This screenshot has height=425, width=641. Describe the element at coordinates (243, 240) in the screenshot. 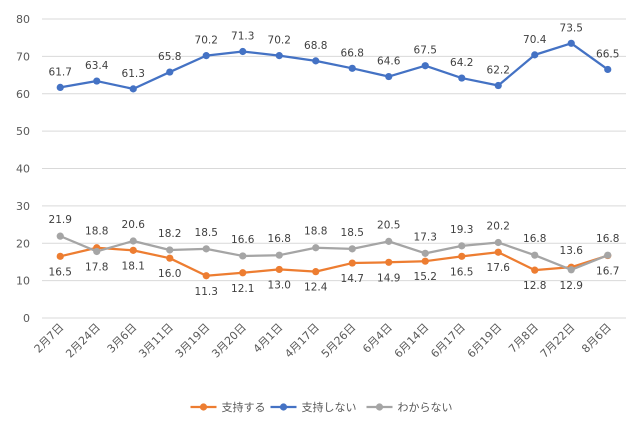

I see `data-label: 16.6` at that location.